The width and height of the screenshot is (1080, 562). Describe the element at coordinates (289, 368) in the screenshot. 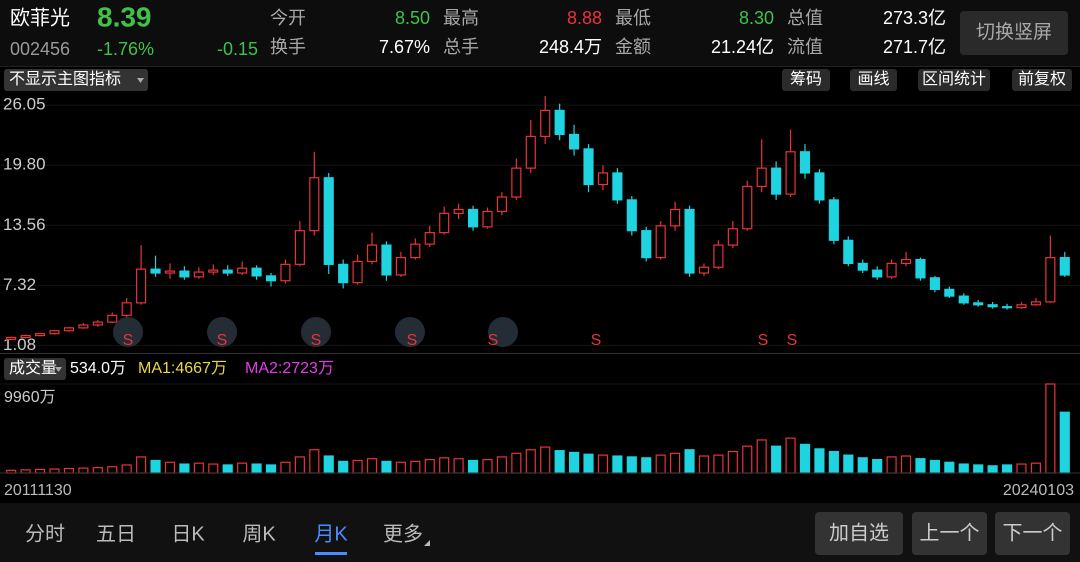

I see `volume-ma2: MA2:2723万` at that location.